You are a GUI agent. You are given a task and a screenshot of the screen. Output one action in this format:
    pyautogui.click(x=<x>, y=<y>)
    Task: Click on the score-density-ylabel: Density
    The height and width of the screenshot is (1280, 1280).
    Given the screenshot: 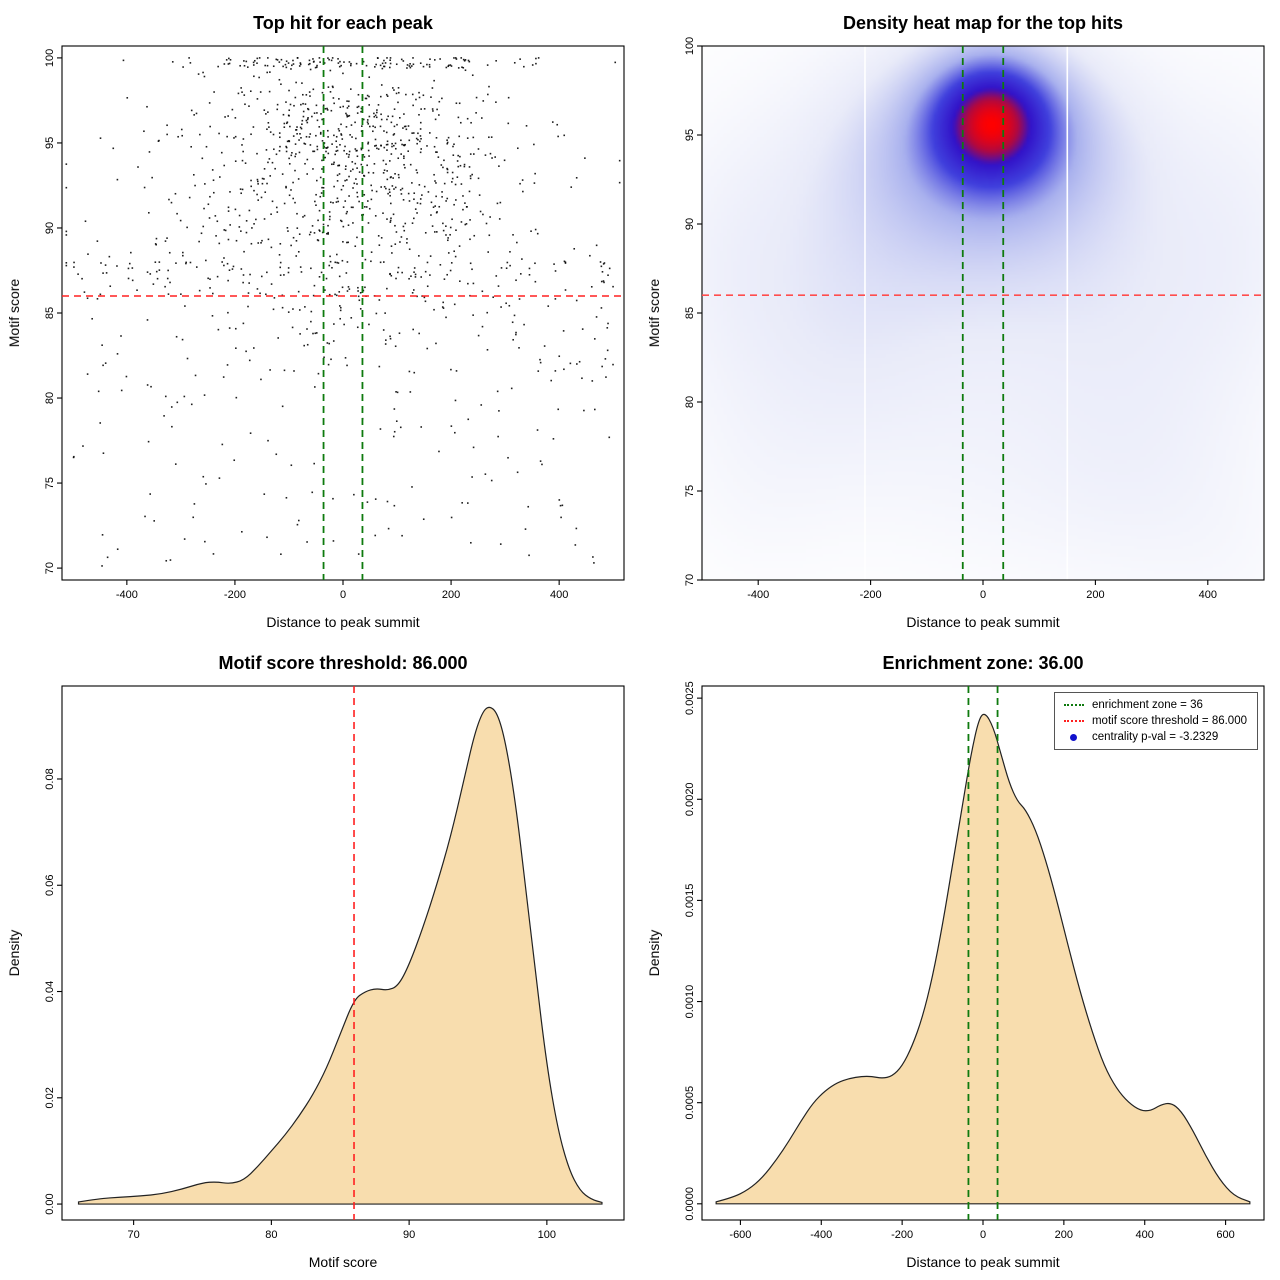 What is the action you would take?
    pyautogui.click(x=14, y=953)
    